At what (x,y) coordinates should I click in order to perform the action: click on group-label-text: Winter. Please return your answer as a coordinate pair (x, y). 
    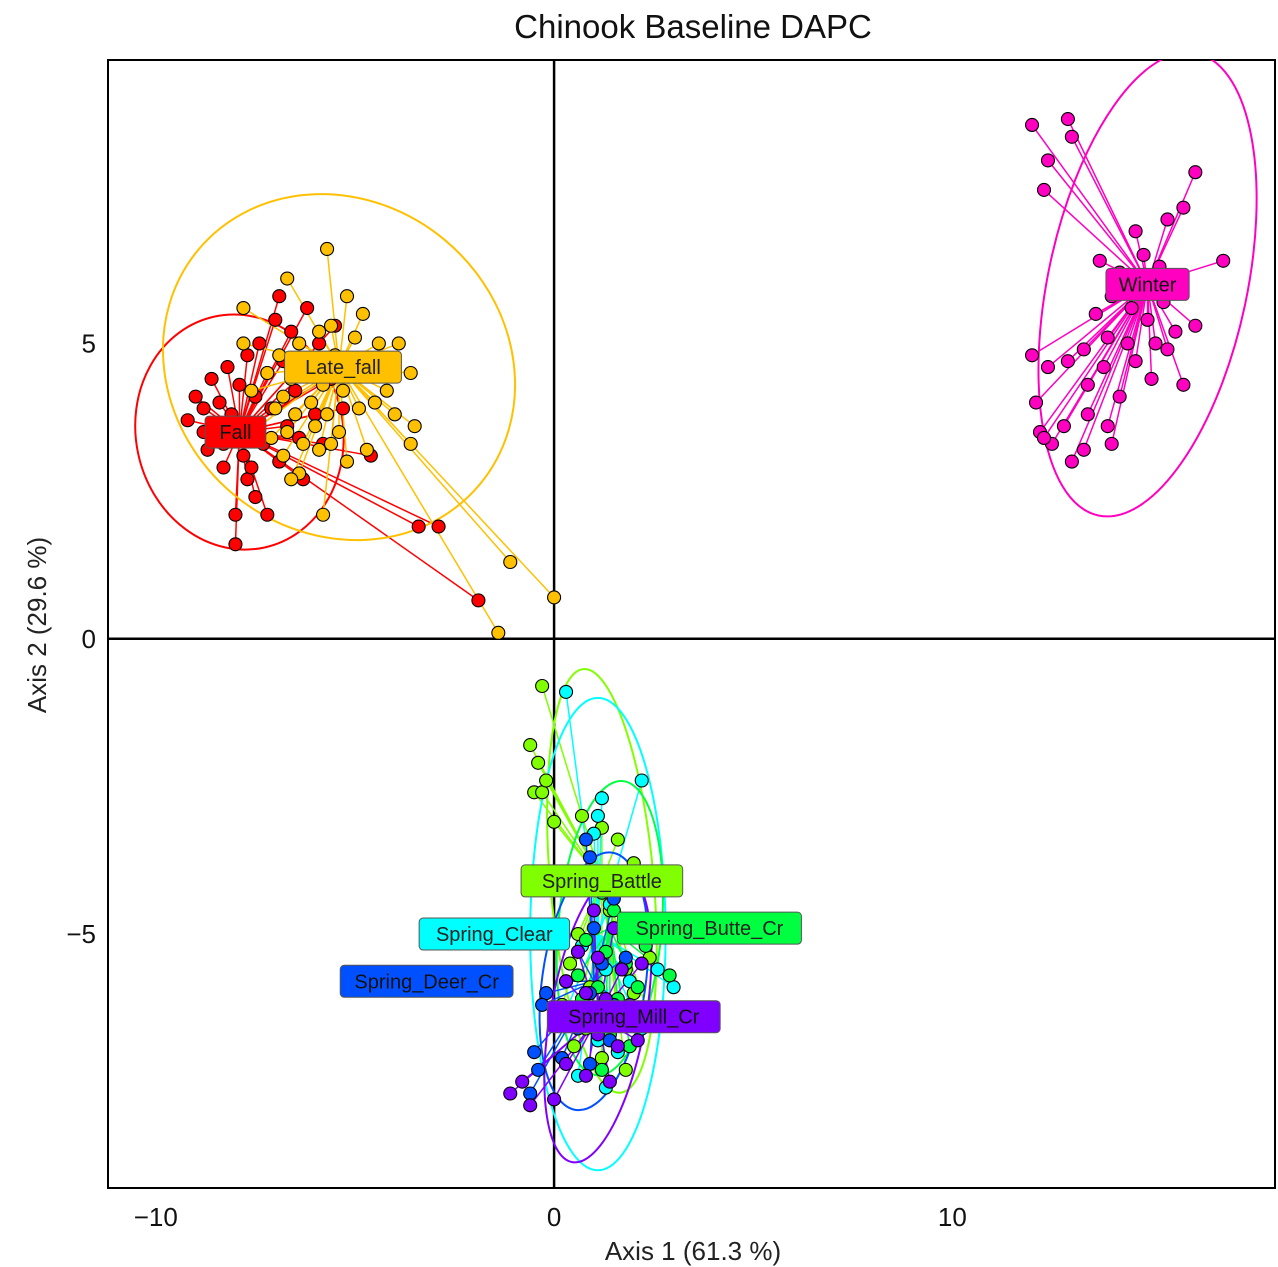
    Looking at the image, I should click on (1148, 285).